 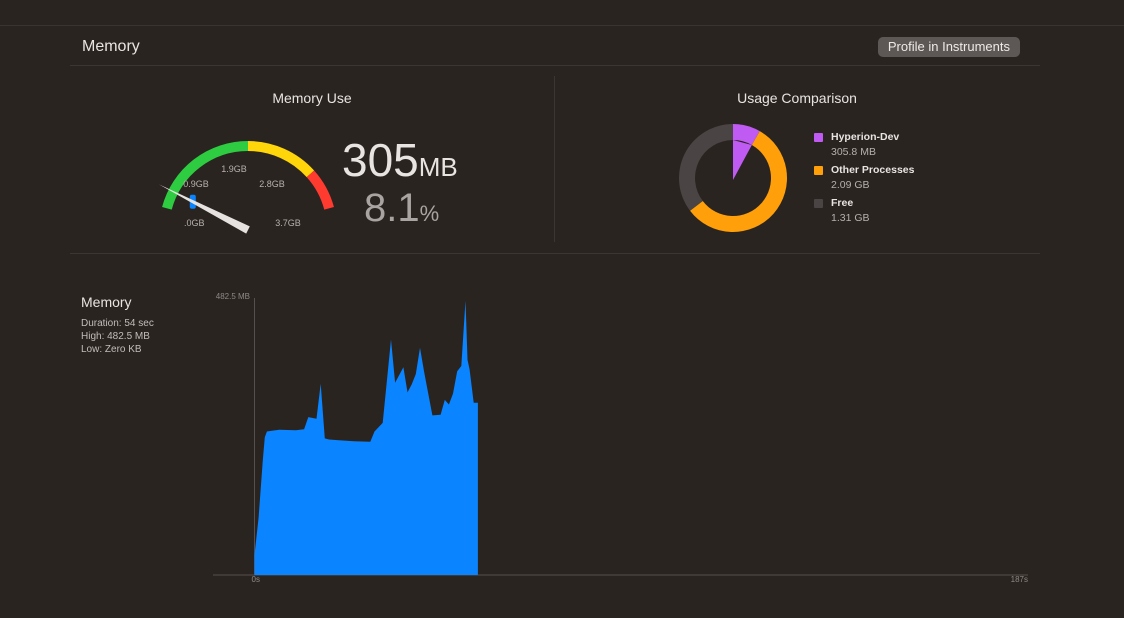 I want to click on memory-value-number: 305, so click(x=380, y=160).